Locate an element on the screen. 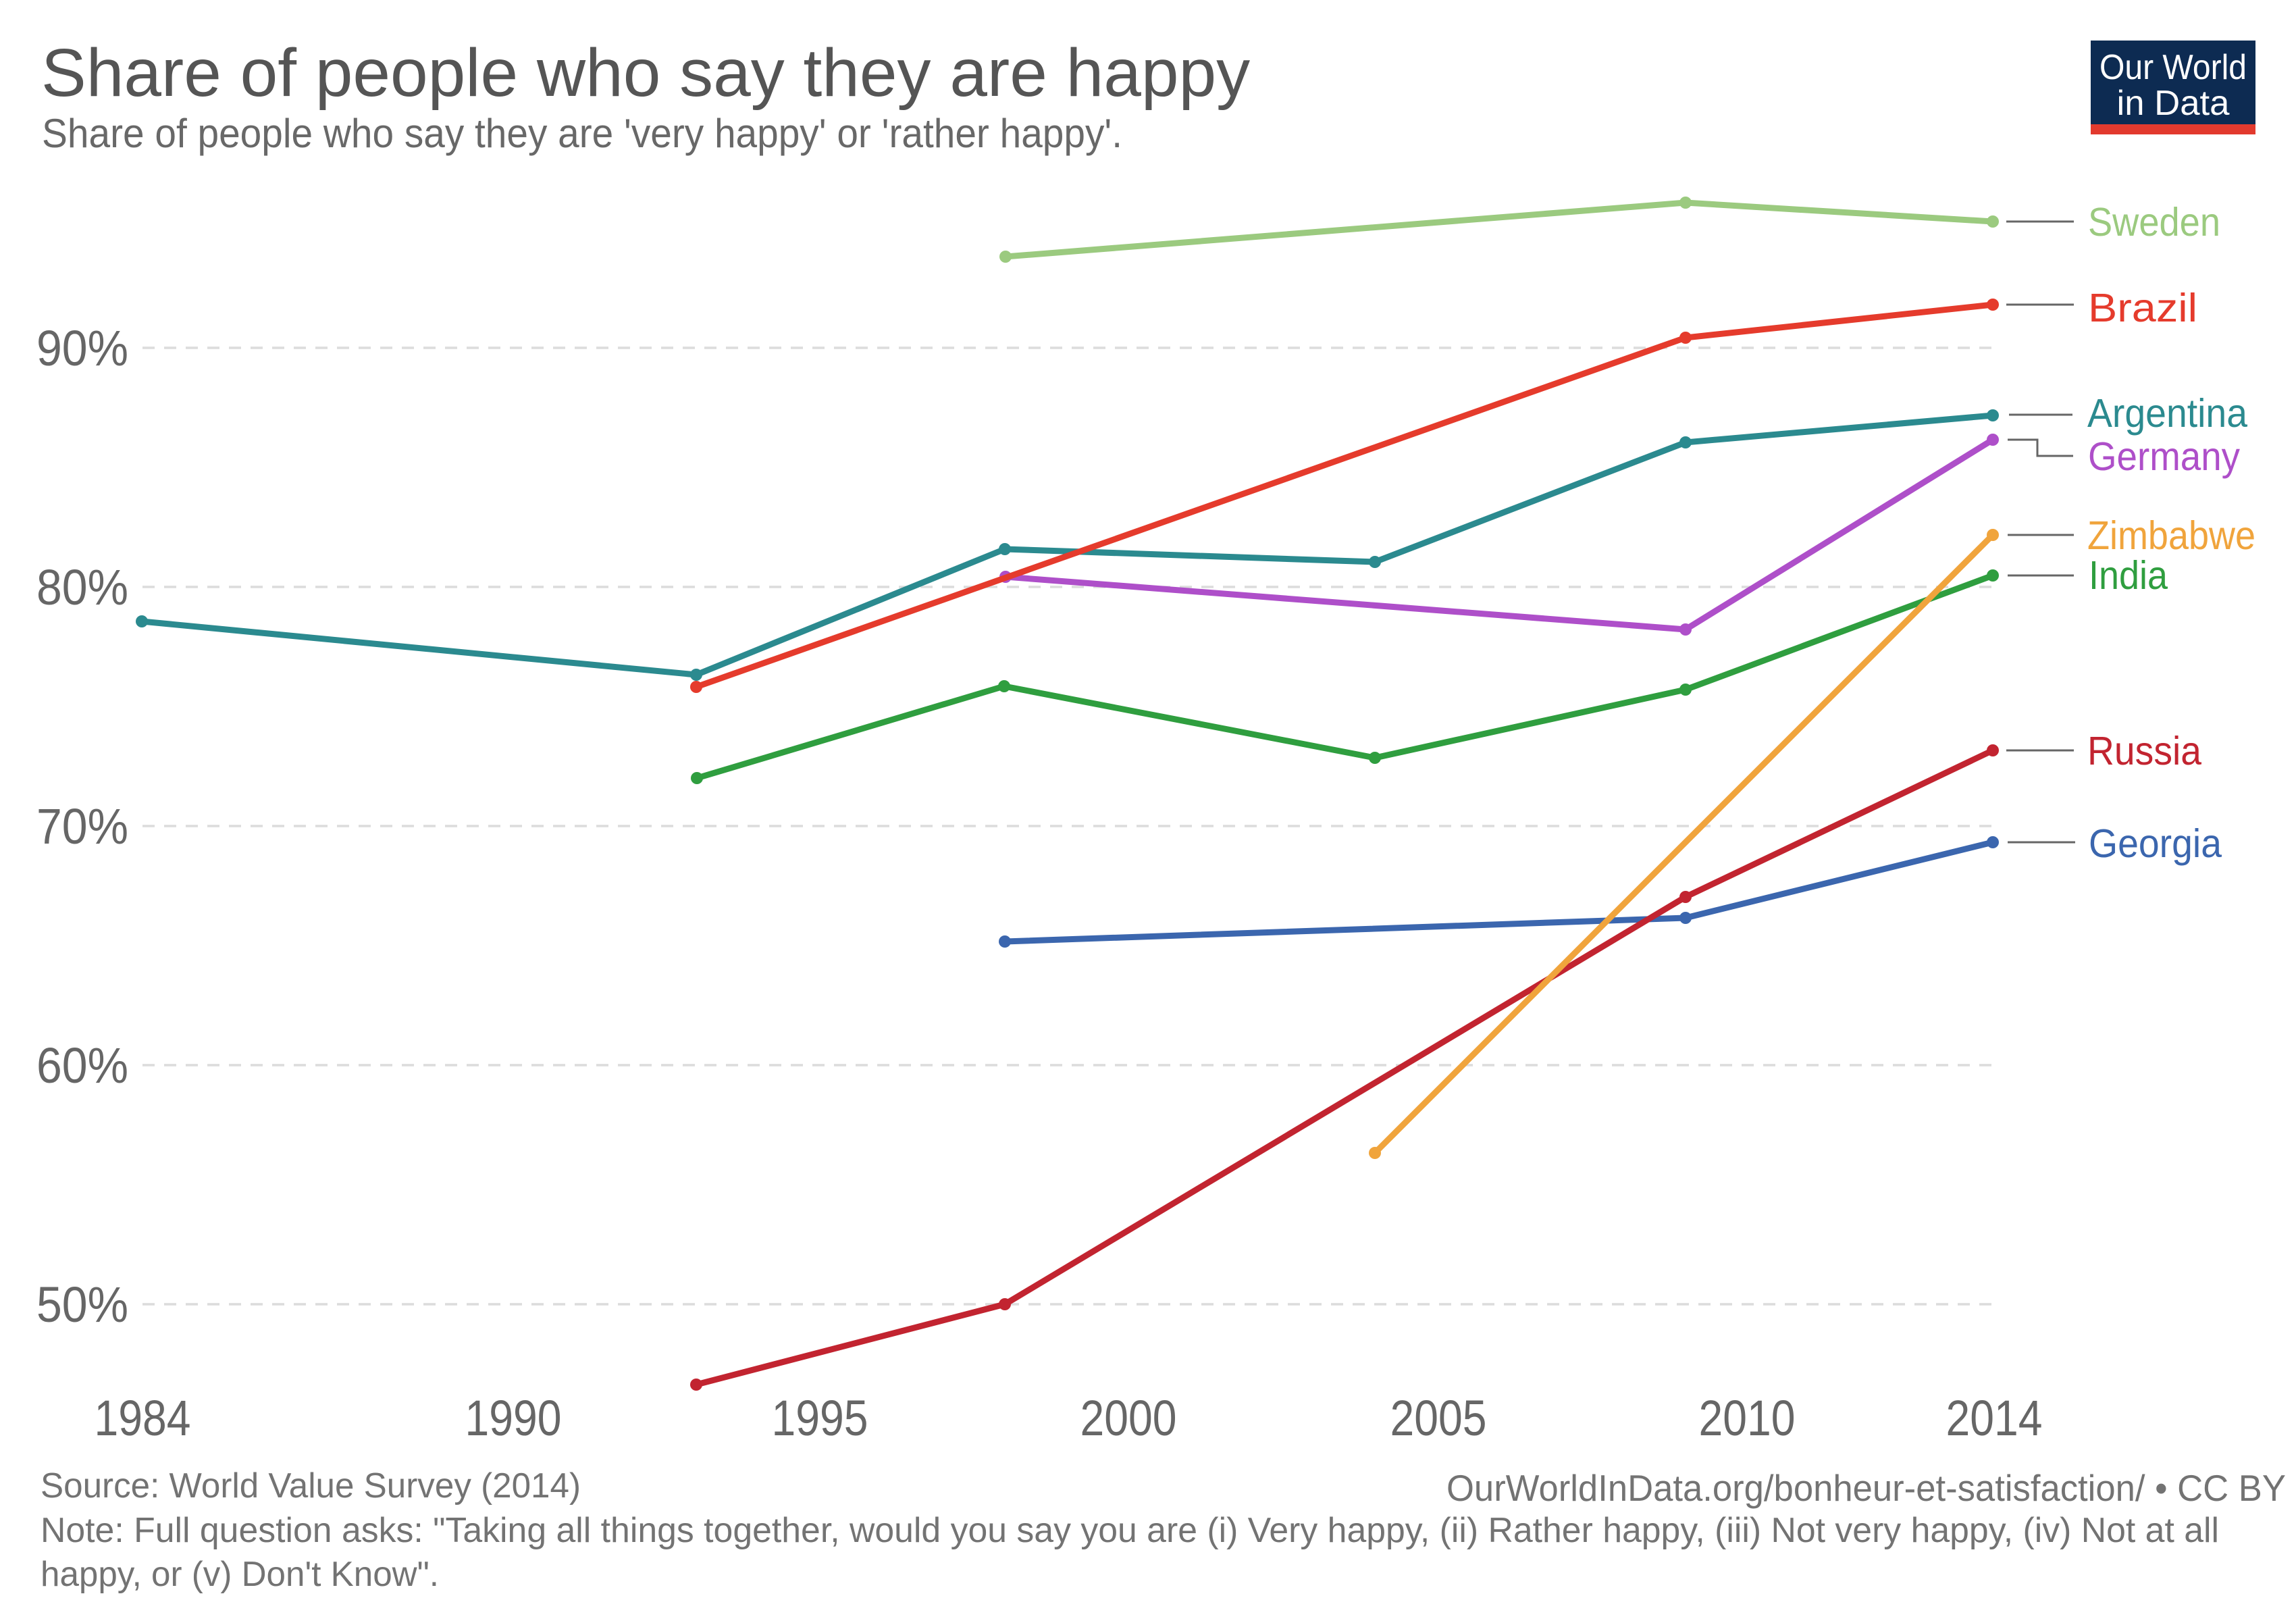 This screenshot has width=2296, height=1621. svg-text: 2000 is located at coordinates (1128, 1418).